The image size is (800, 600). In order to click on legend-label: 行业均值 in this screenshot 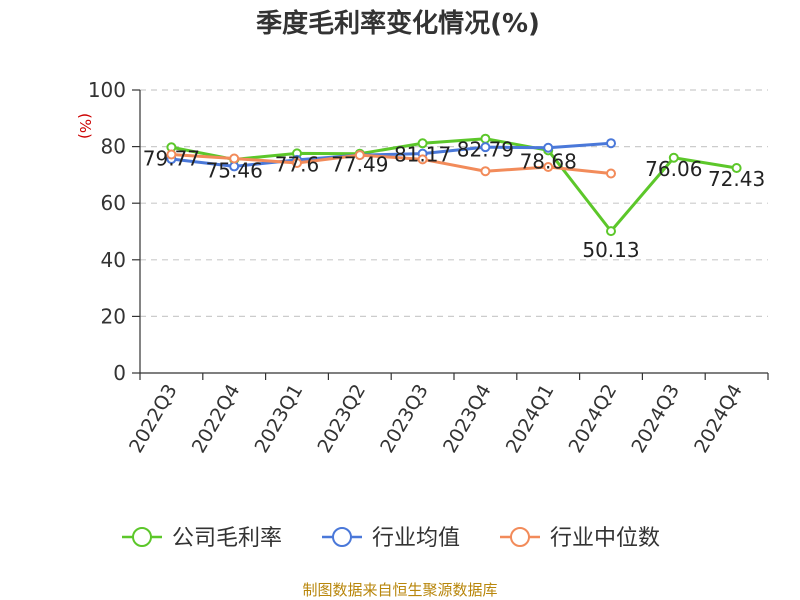, I will do `click(416, 538)`.